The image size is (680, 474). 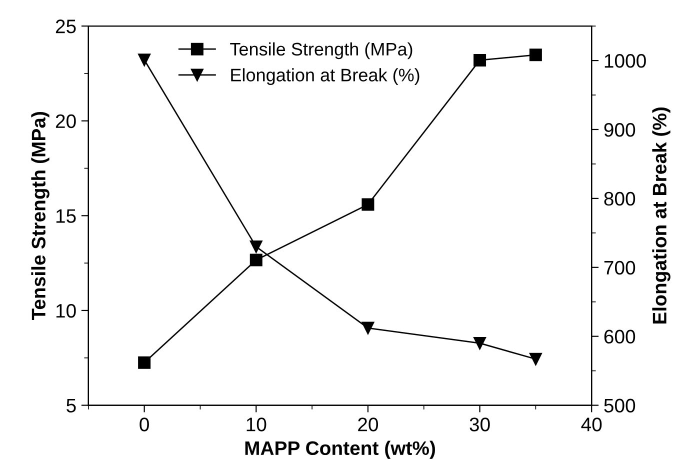 I want to click on y2-tick-label: 800, so click(x=620, y=199).